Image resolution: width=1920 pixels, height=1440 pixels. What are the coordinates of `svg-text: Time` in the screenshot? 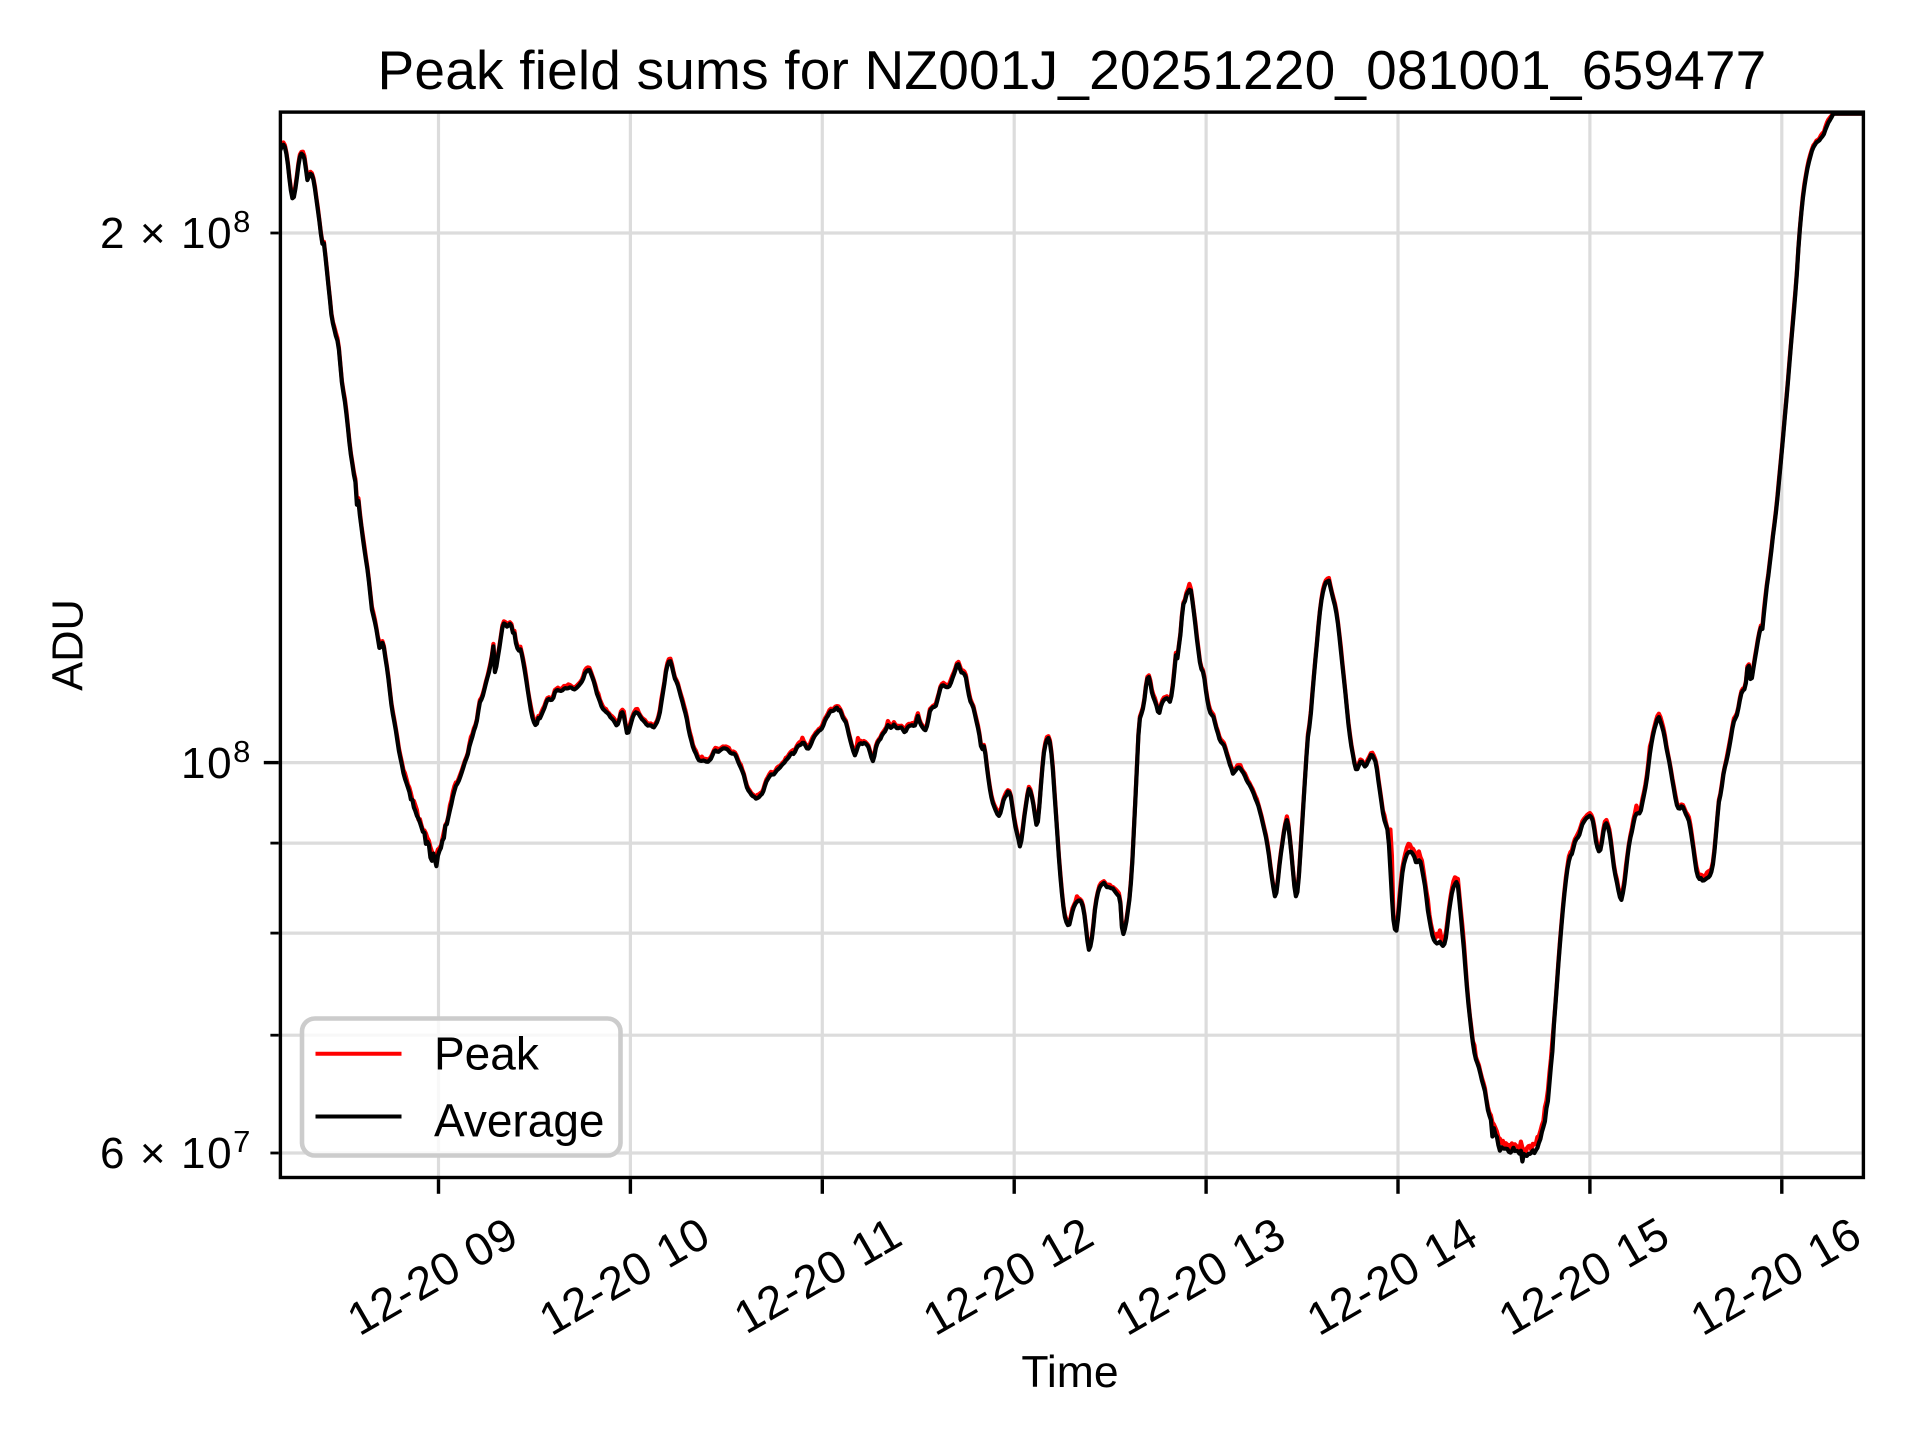 It's located at (1069, 1372).